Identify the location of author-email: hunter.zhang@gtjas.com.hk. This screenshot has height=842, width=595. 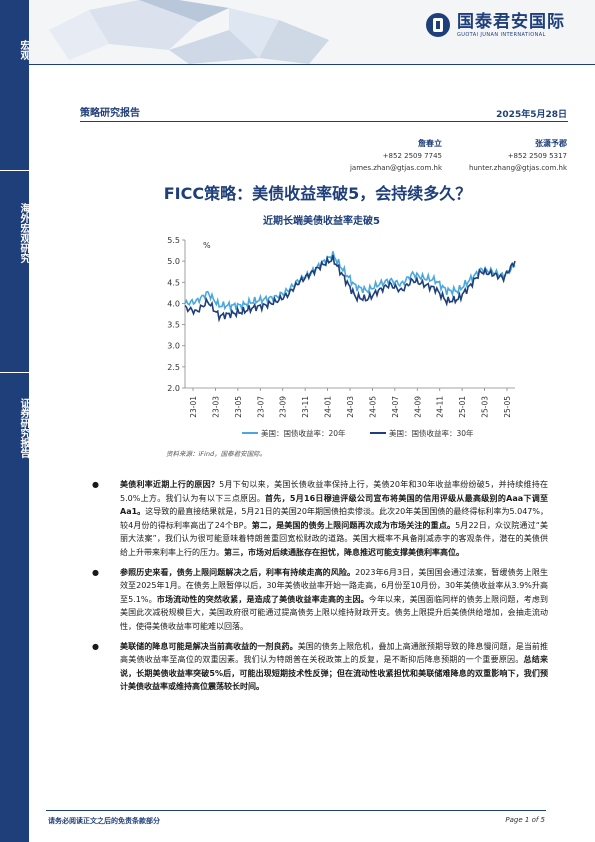
(517, 168).